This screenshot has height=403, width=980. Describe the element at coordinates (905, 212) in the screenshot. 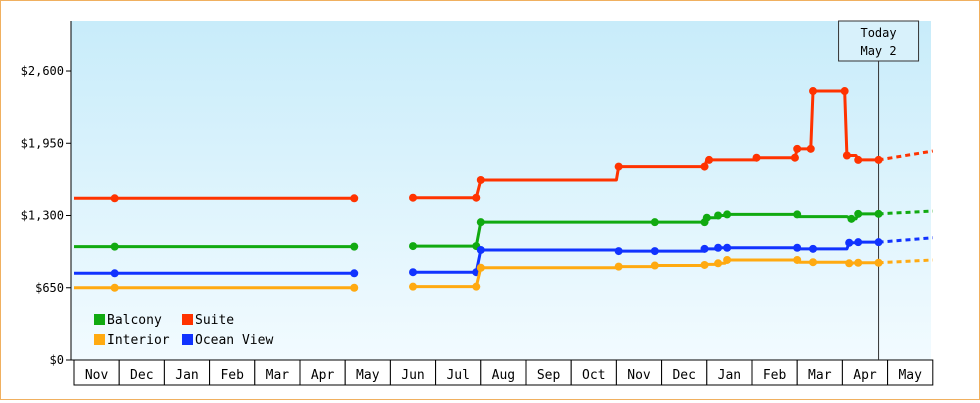

I see `forecast-line-balcony` at that location.